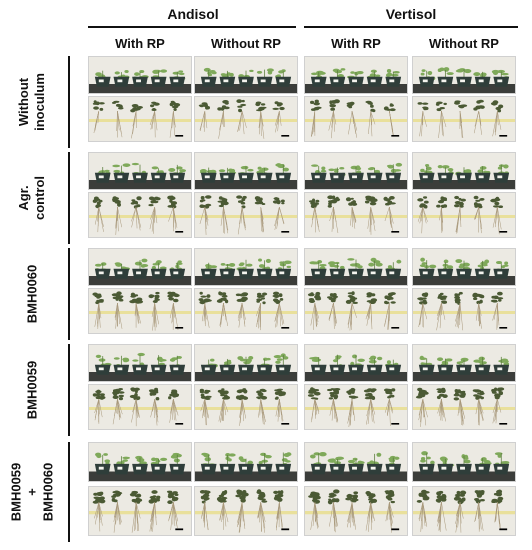 The width and height of the screenshot is (532, 550). Describe the element at coordinates (140, 407) in the screenshot. I see `photo-roots-bmh0059-andisol-with-rp` at that location.